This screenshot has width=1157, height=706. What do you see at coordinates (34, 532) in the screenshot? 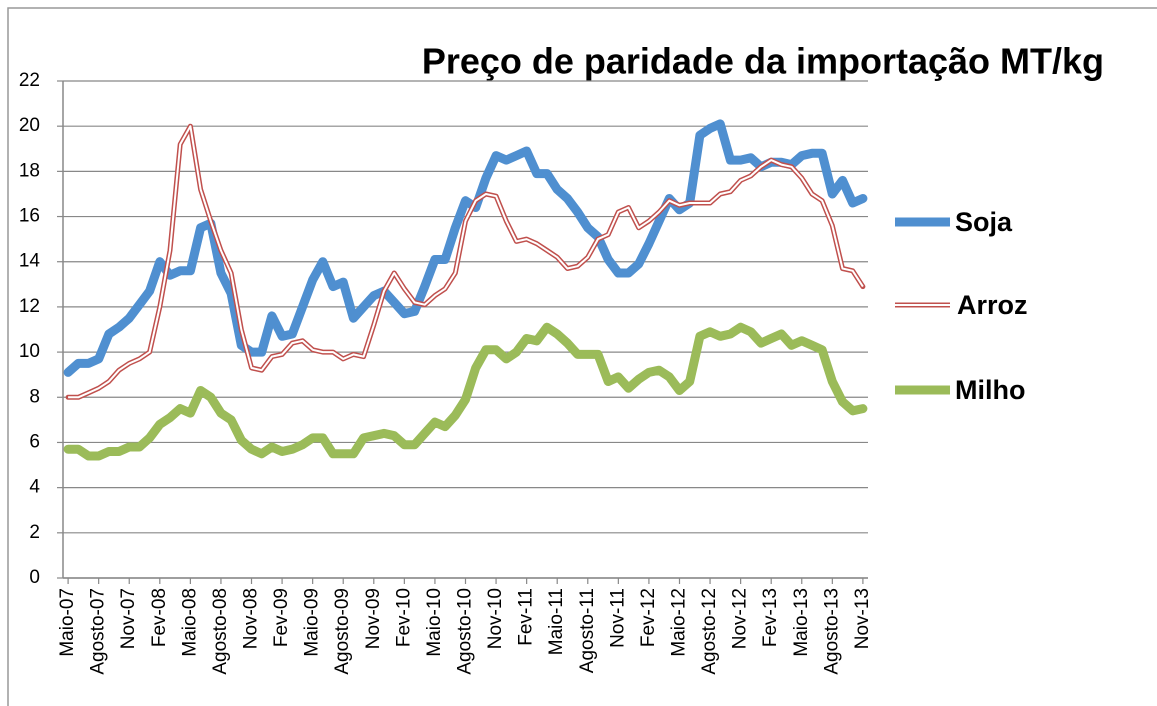
I see `y-tick-label: 2` at bounding box center [34, 532].